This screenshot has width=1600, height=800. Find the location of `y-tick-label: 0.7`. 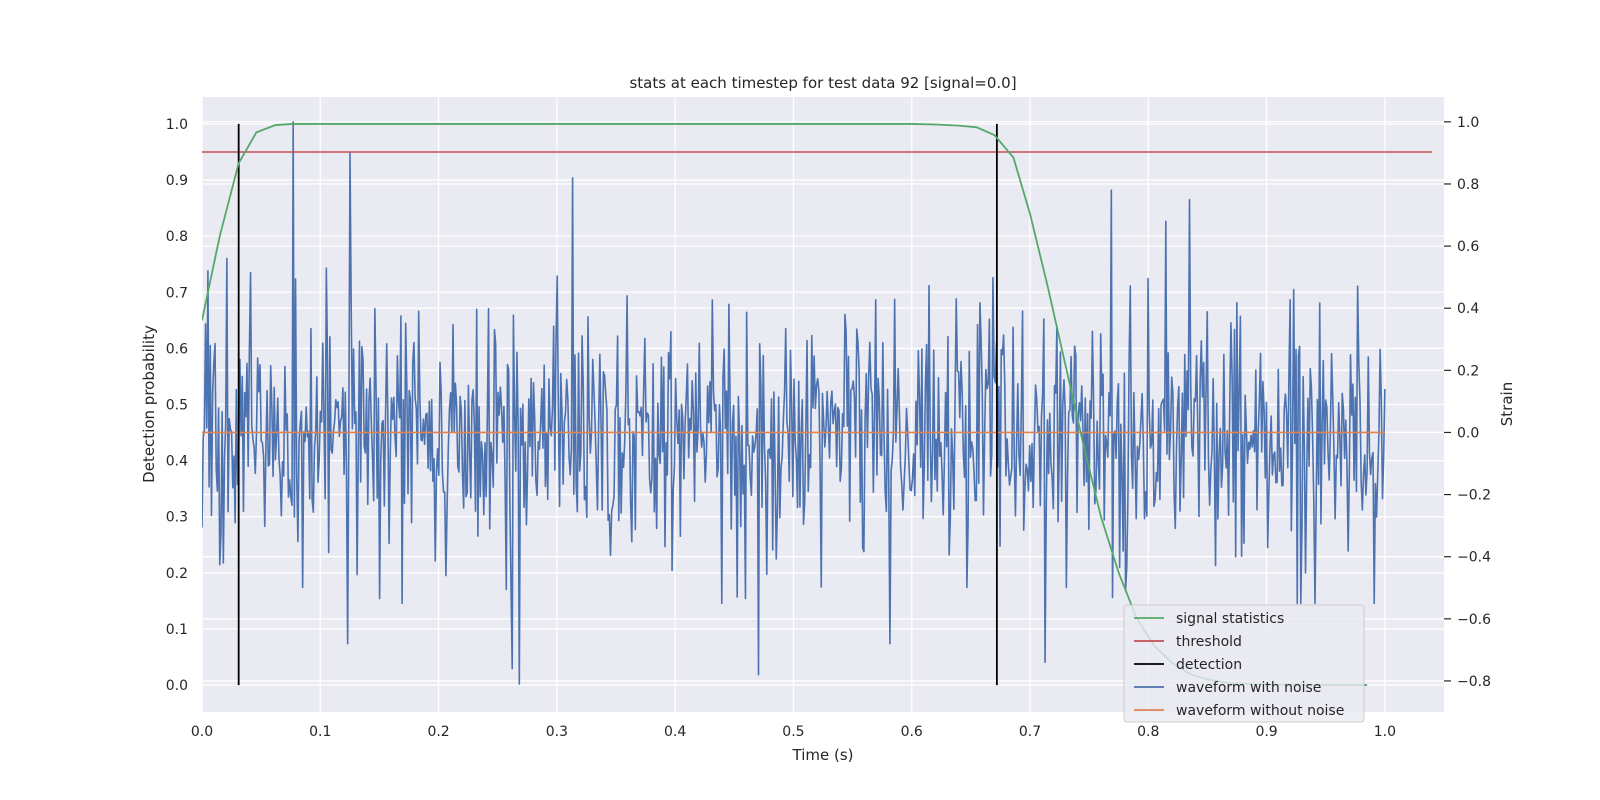

y-tick-label: 0.7 is located at coordinates (177, 293).